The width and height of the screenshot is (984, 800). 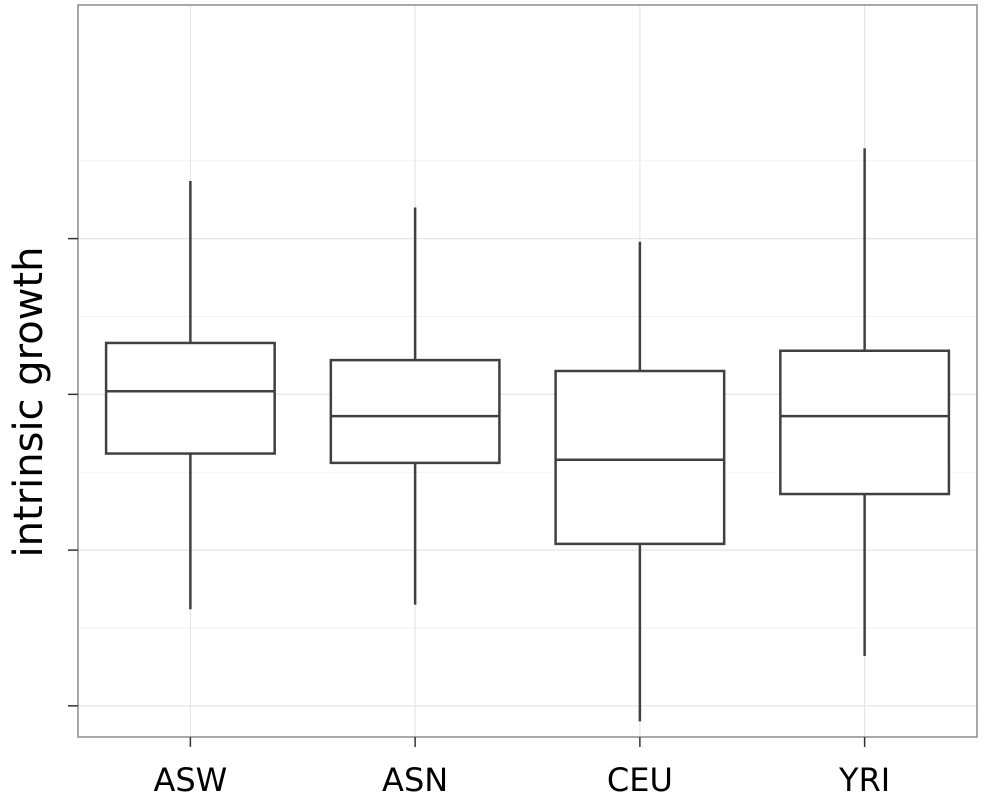 I want to click on x-tick-label: ASN, so click(x=415, y=780).